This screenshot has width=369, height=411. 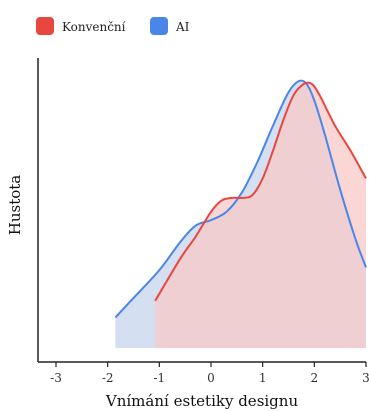 I want to click on legend: Konvenční AI, so click(x=113, y=26).